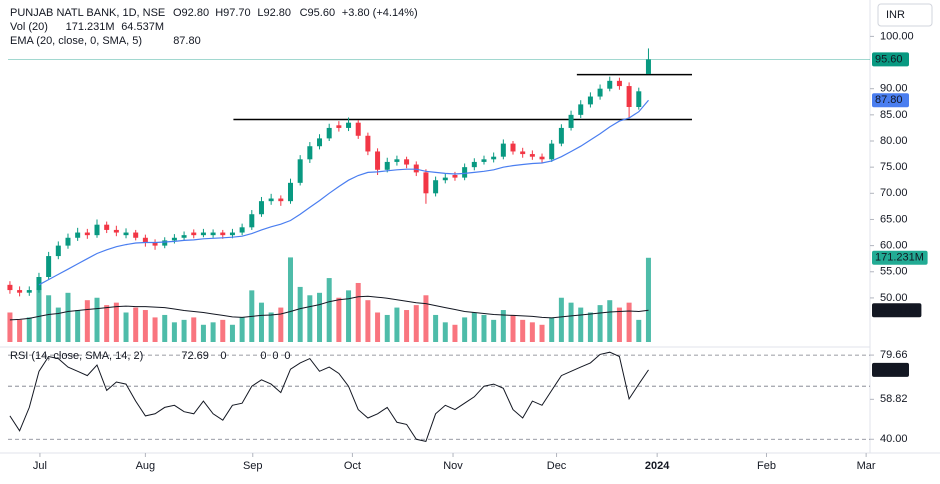 The image size is (940, 484). What do you see at coordinates (146, 466) in the screenshot?
I see `x-tick-label: Aug` at bounding box center [146, 466].